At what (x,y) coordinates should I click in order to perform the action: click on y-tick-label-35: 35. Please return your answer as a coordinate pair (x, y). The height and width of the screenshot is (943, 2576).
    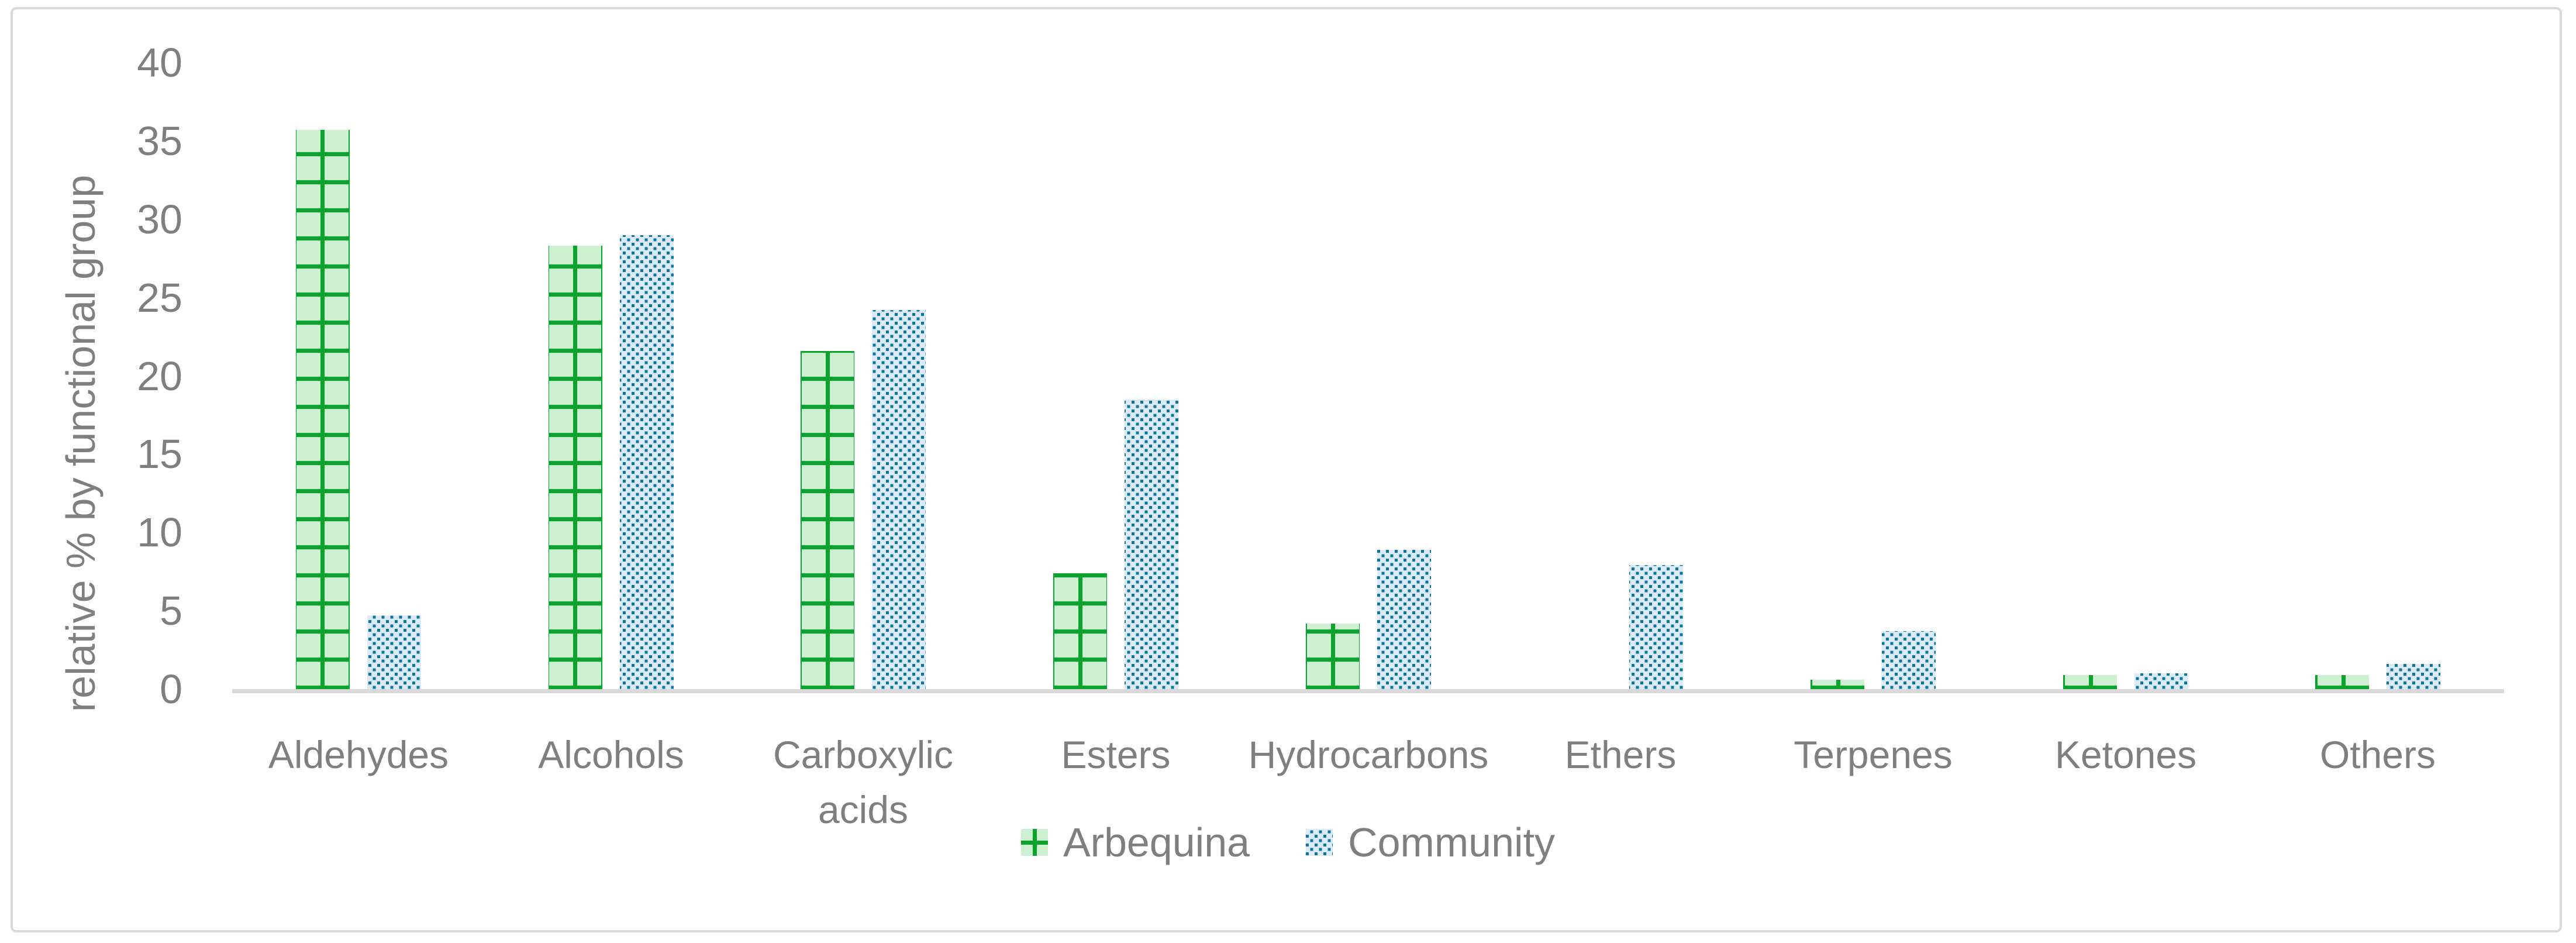
    Looking at the image, I should click on (159, 141).